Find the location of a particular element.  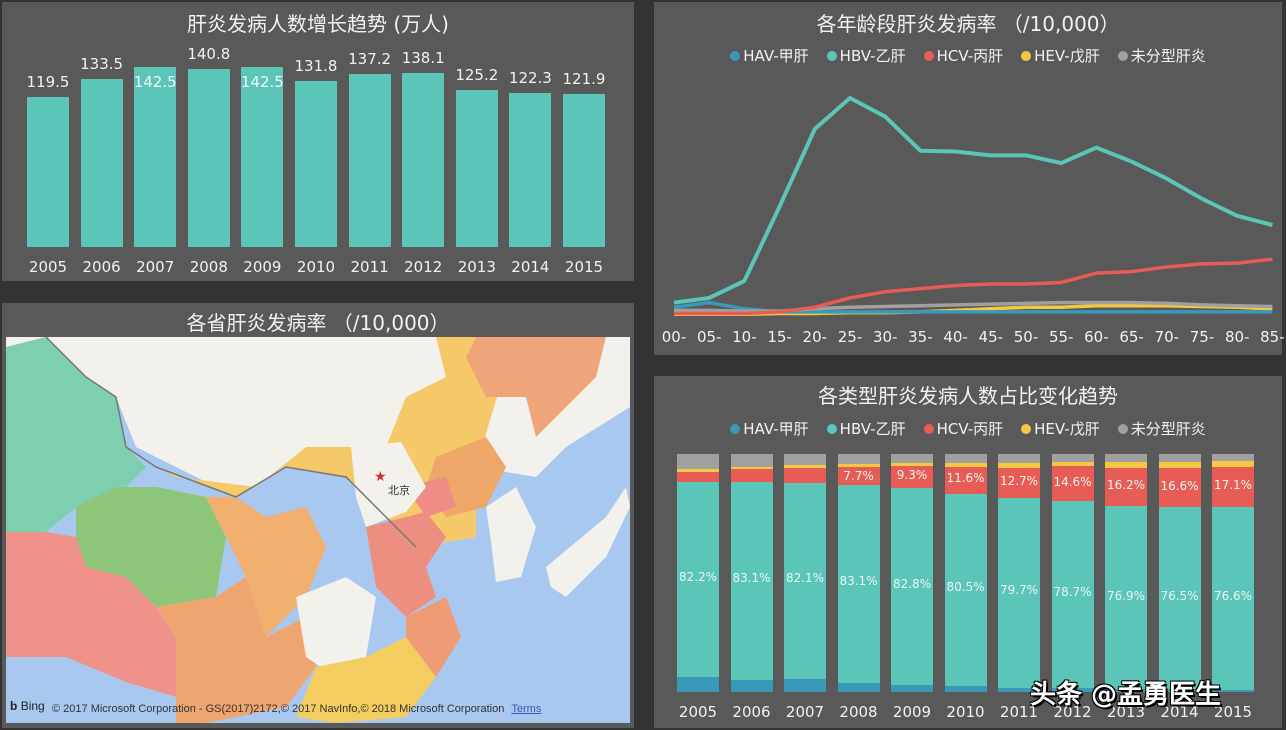

bar-2009 is located at coordinates (262, 157).